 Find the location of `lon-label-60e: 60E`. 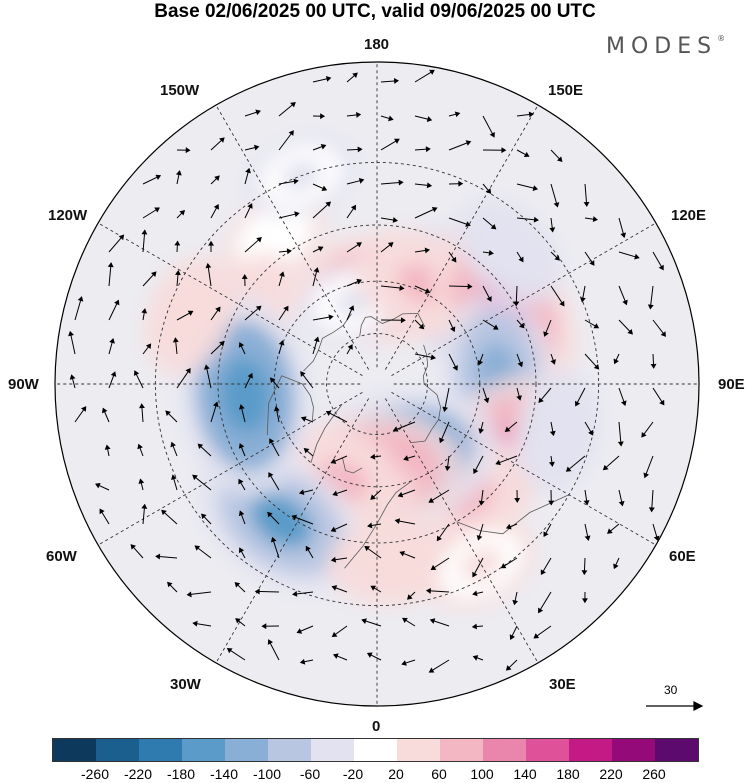

lon-label-60e: 60E is located at coordinates (682, 556).